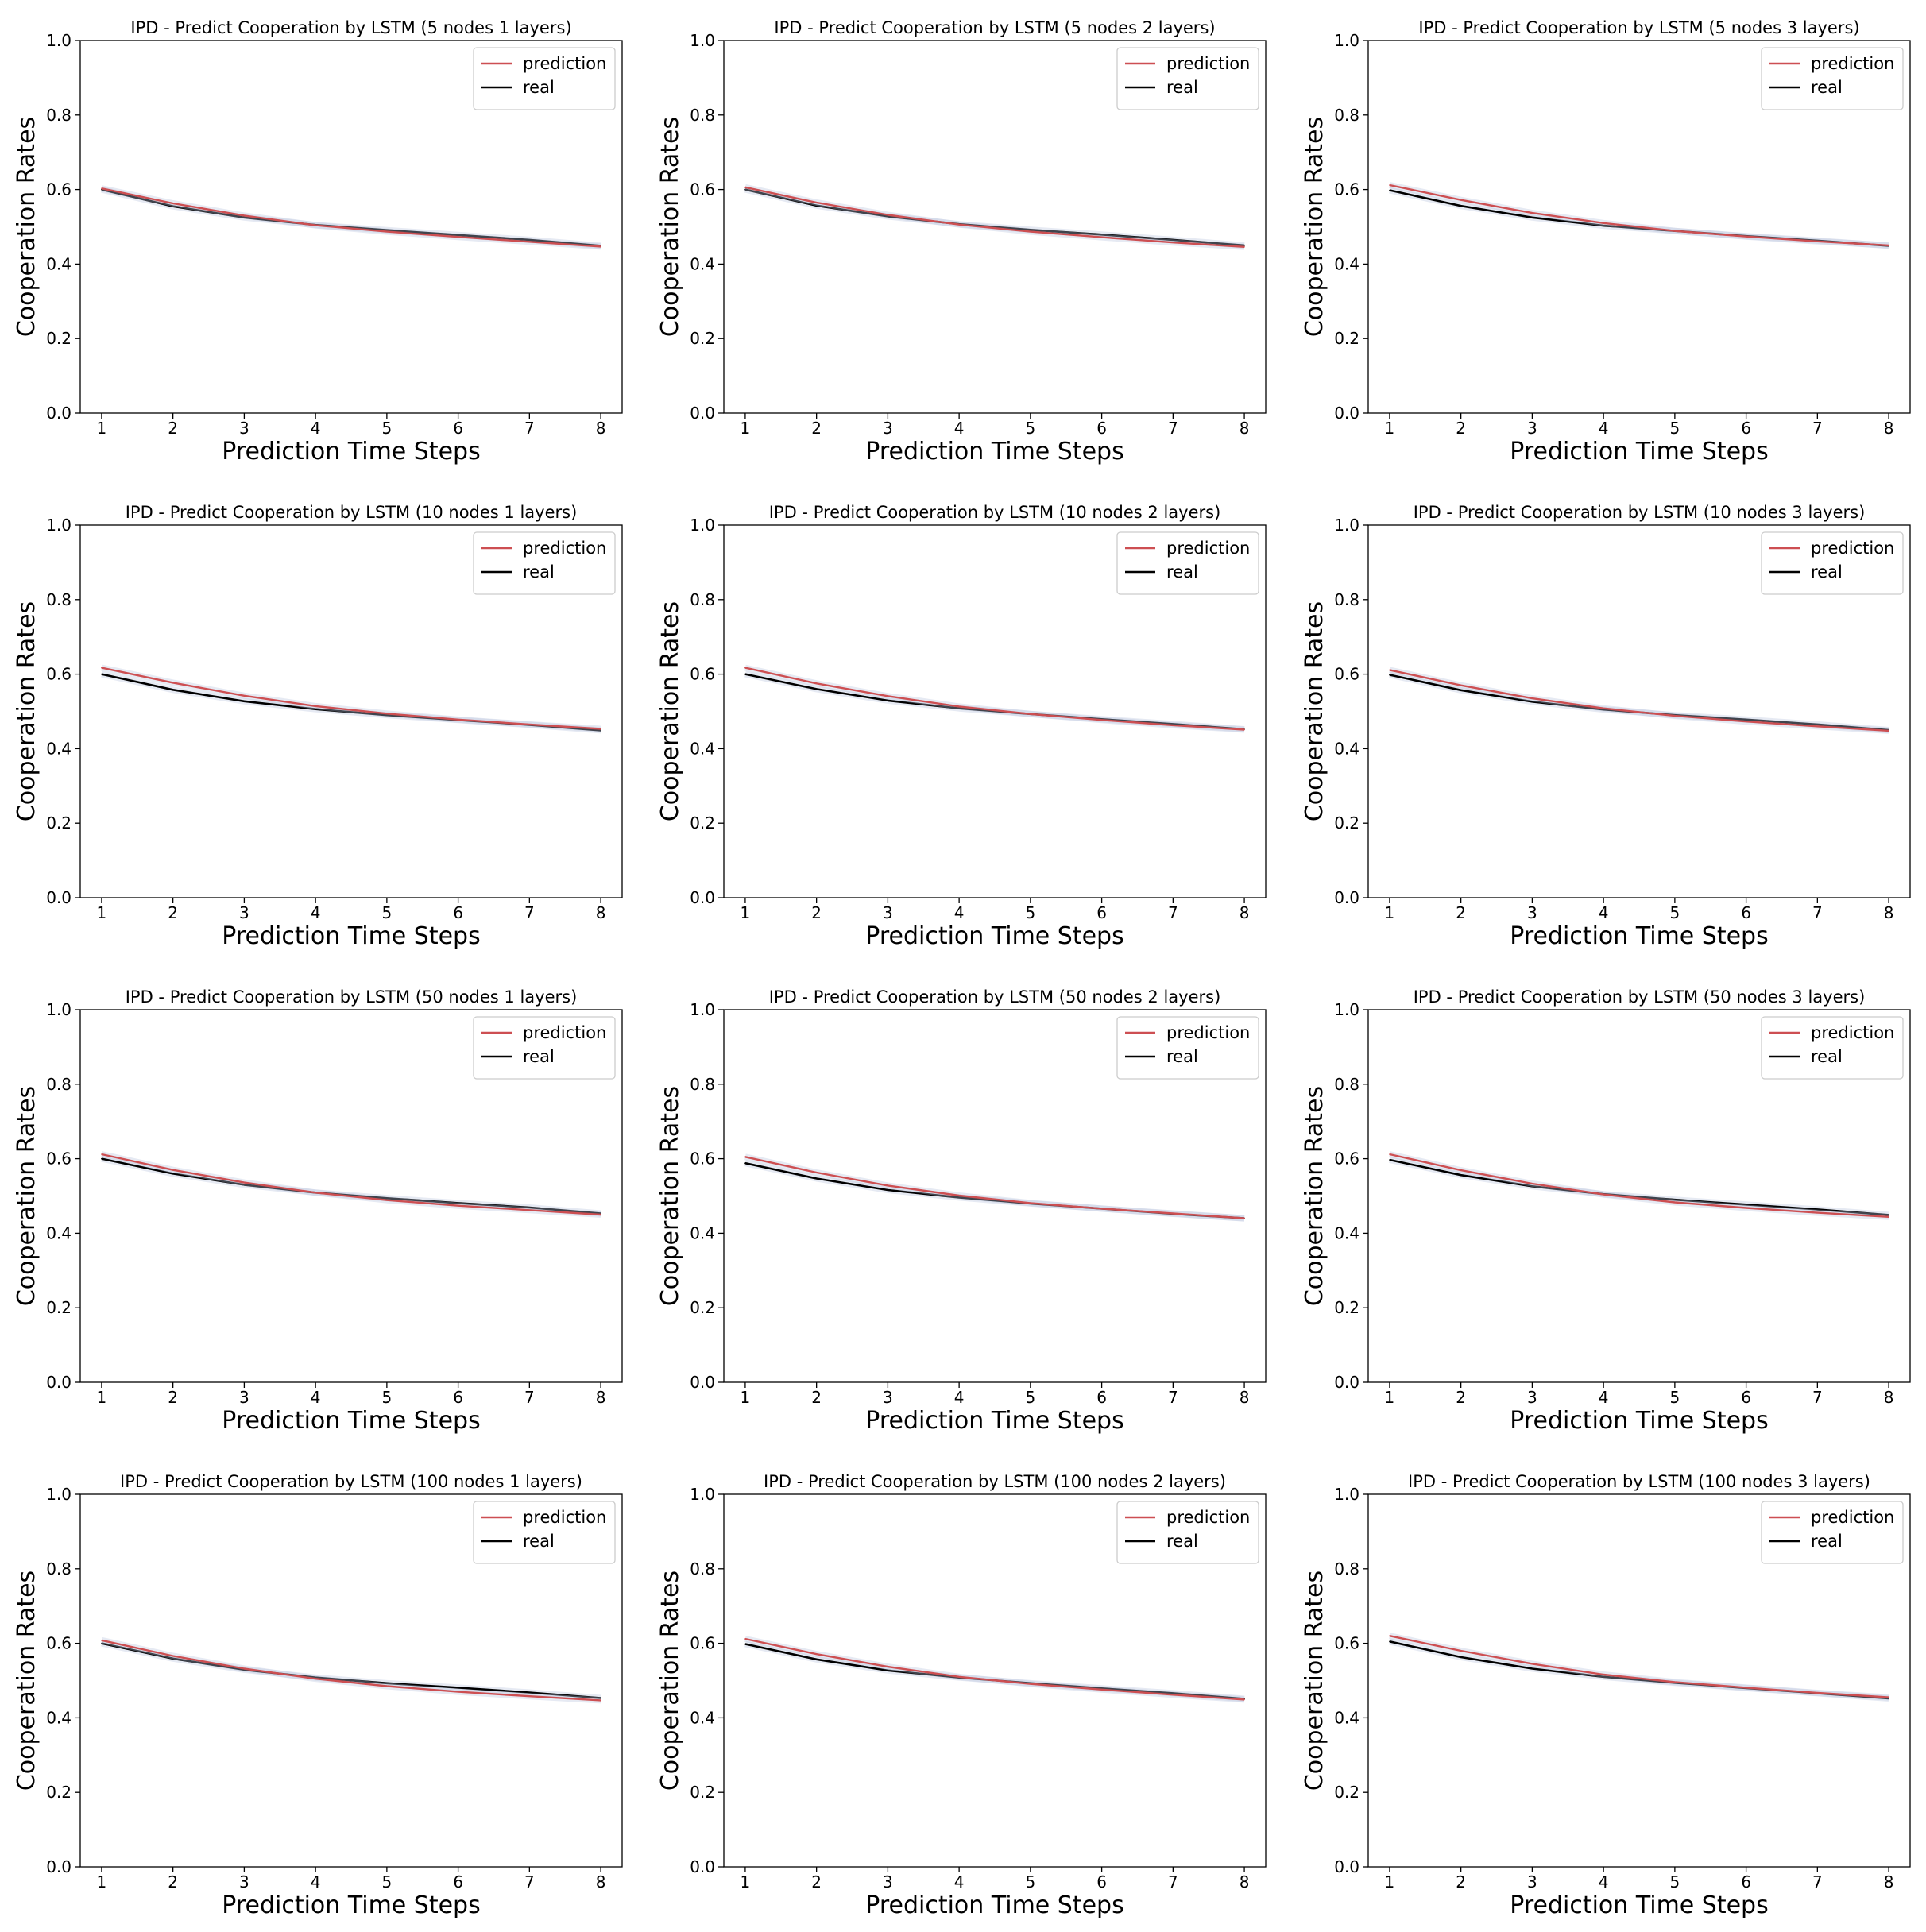 This screenshot has width=1926, height=1932. What do you see at coordinates (601, 912) in the screenshot?
I see `x-tick-label: 8` at bounding box center [601, 912].